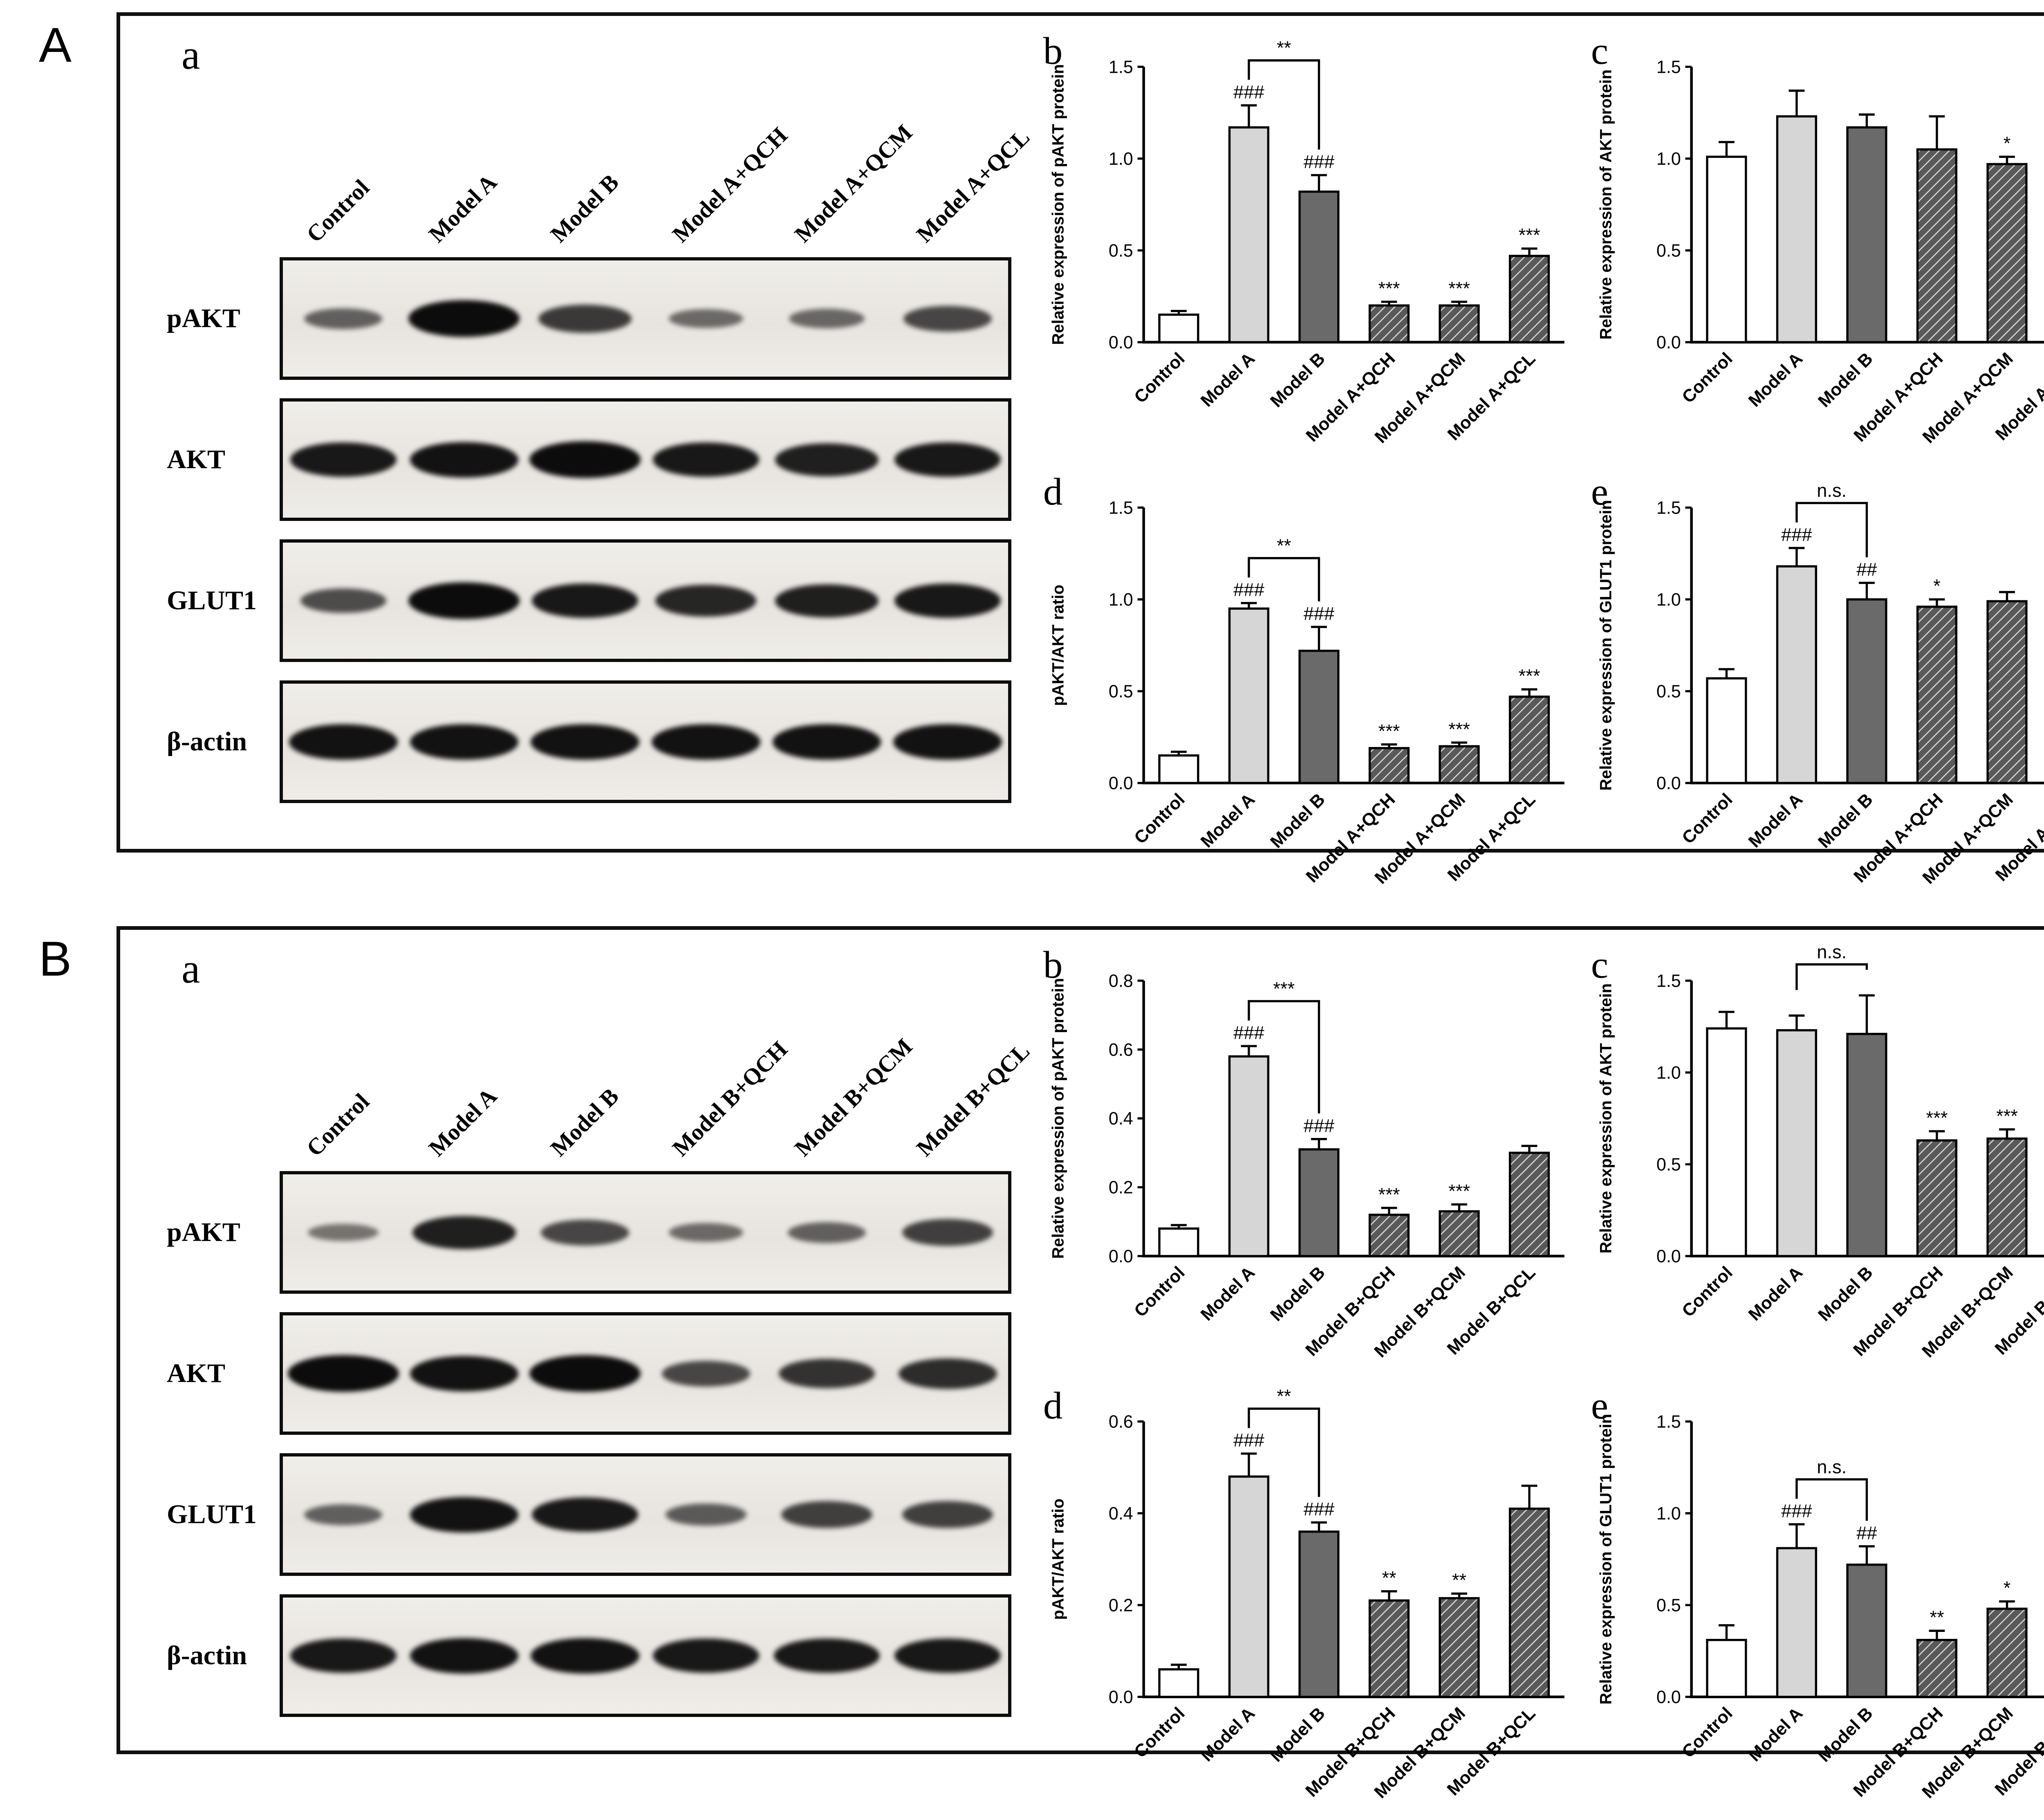 This screenshot has height=1820, width=2044. I want to click on blot-row-AKT: AKT, so click(645, 460).